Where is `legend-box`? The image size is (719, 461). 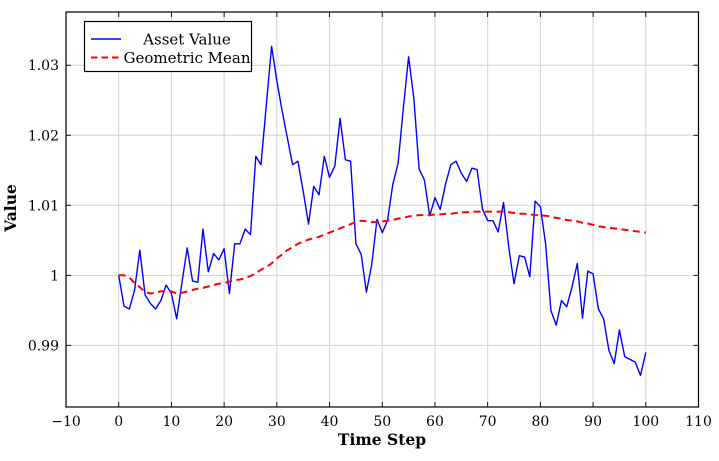 legend-box is located at coordinates (168, 46).